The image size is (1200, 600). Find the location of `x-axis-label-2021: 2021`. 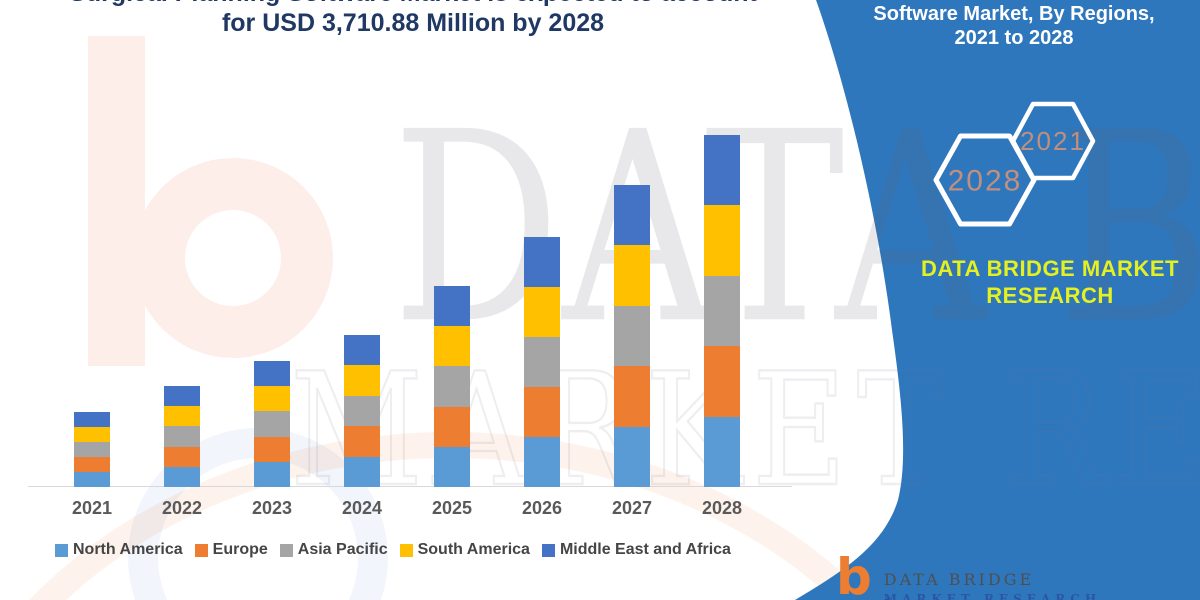

x-axis-label-2021: 2021 is located at coordinates (92, 508).